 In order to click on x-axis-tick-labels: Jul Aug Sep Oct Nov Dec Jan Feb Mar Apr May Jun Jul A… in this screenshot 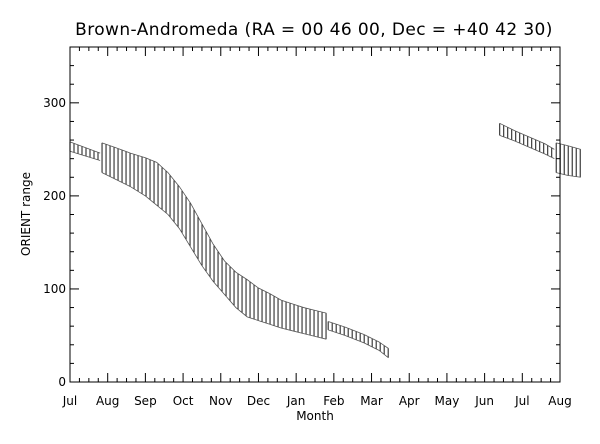, I will do `click(317, 401)`.